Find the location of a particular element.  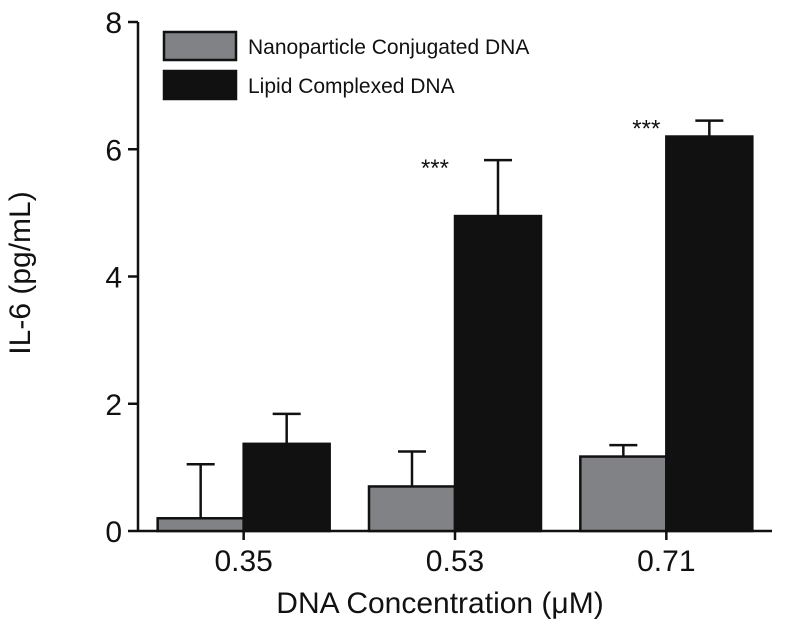

annotations: *** *** is located at coordinates (540, 149).